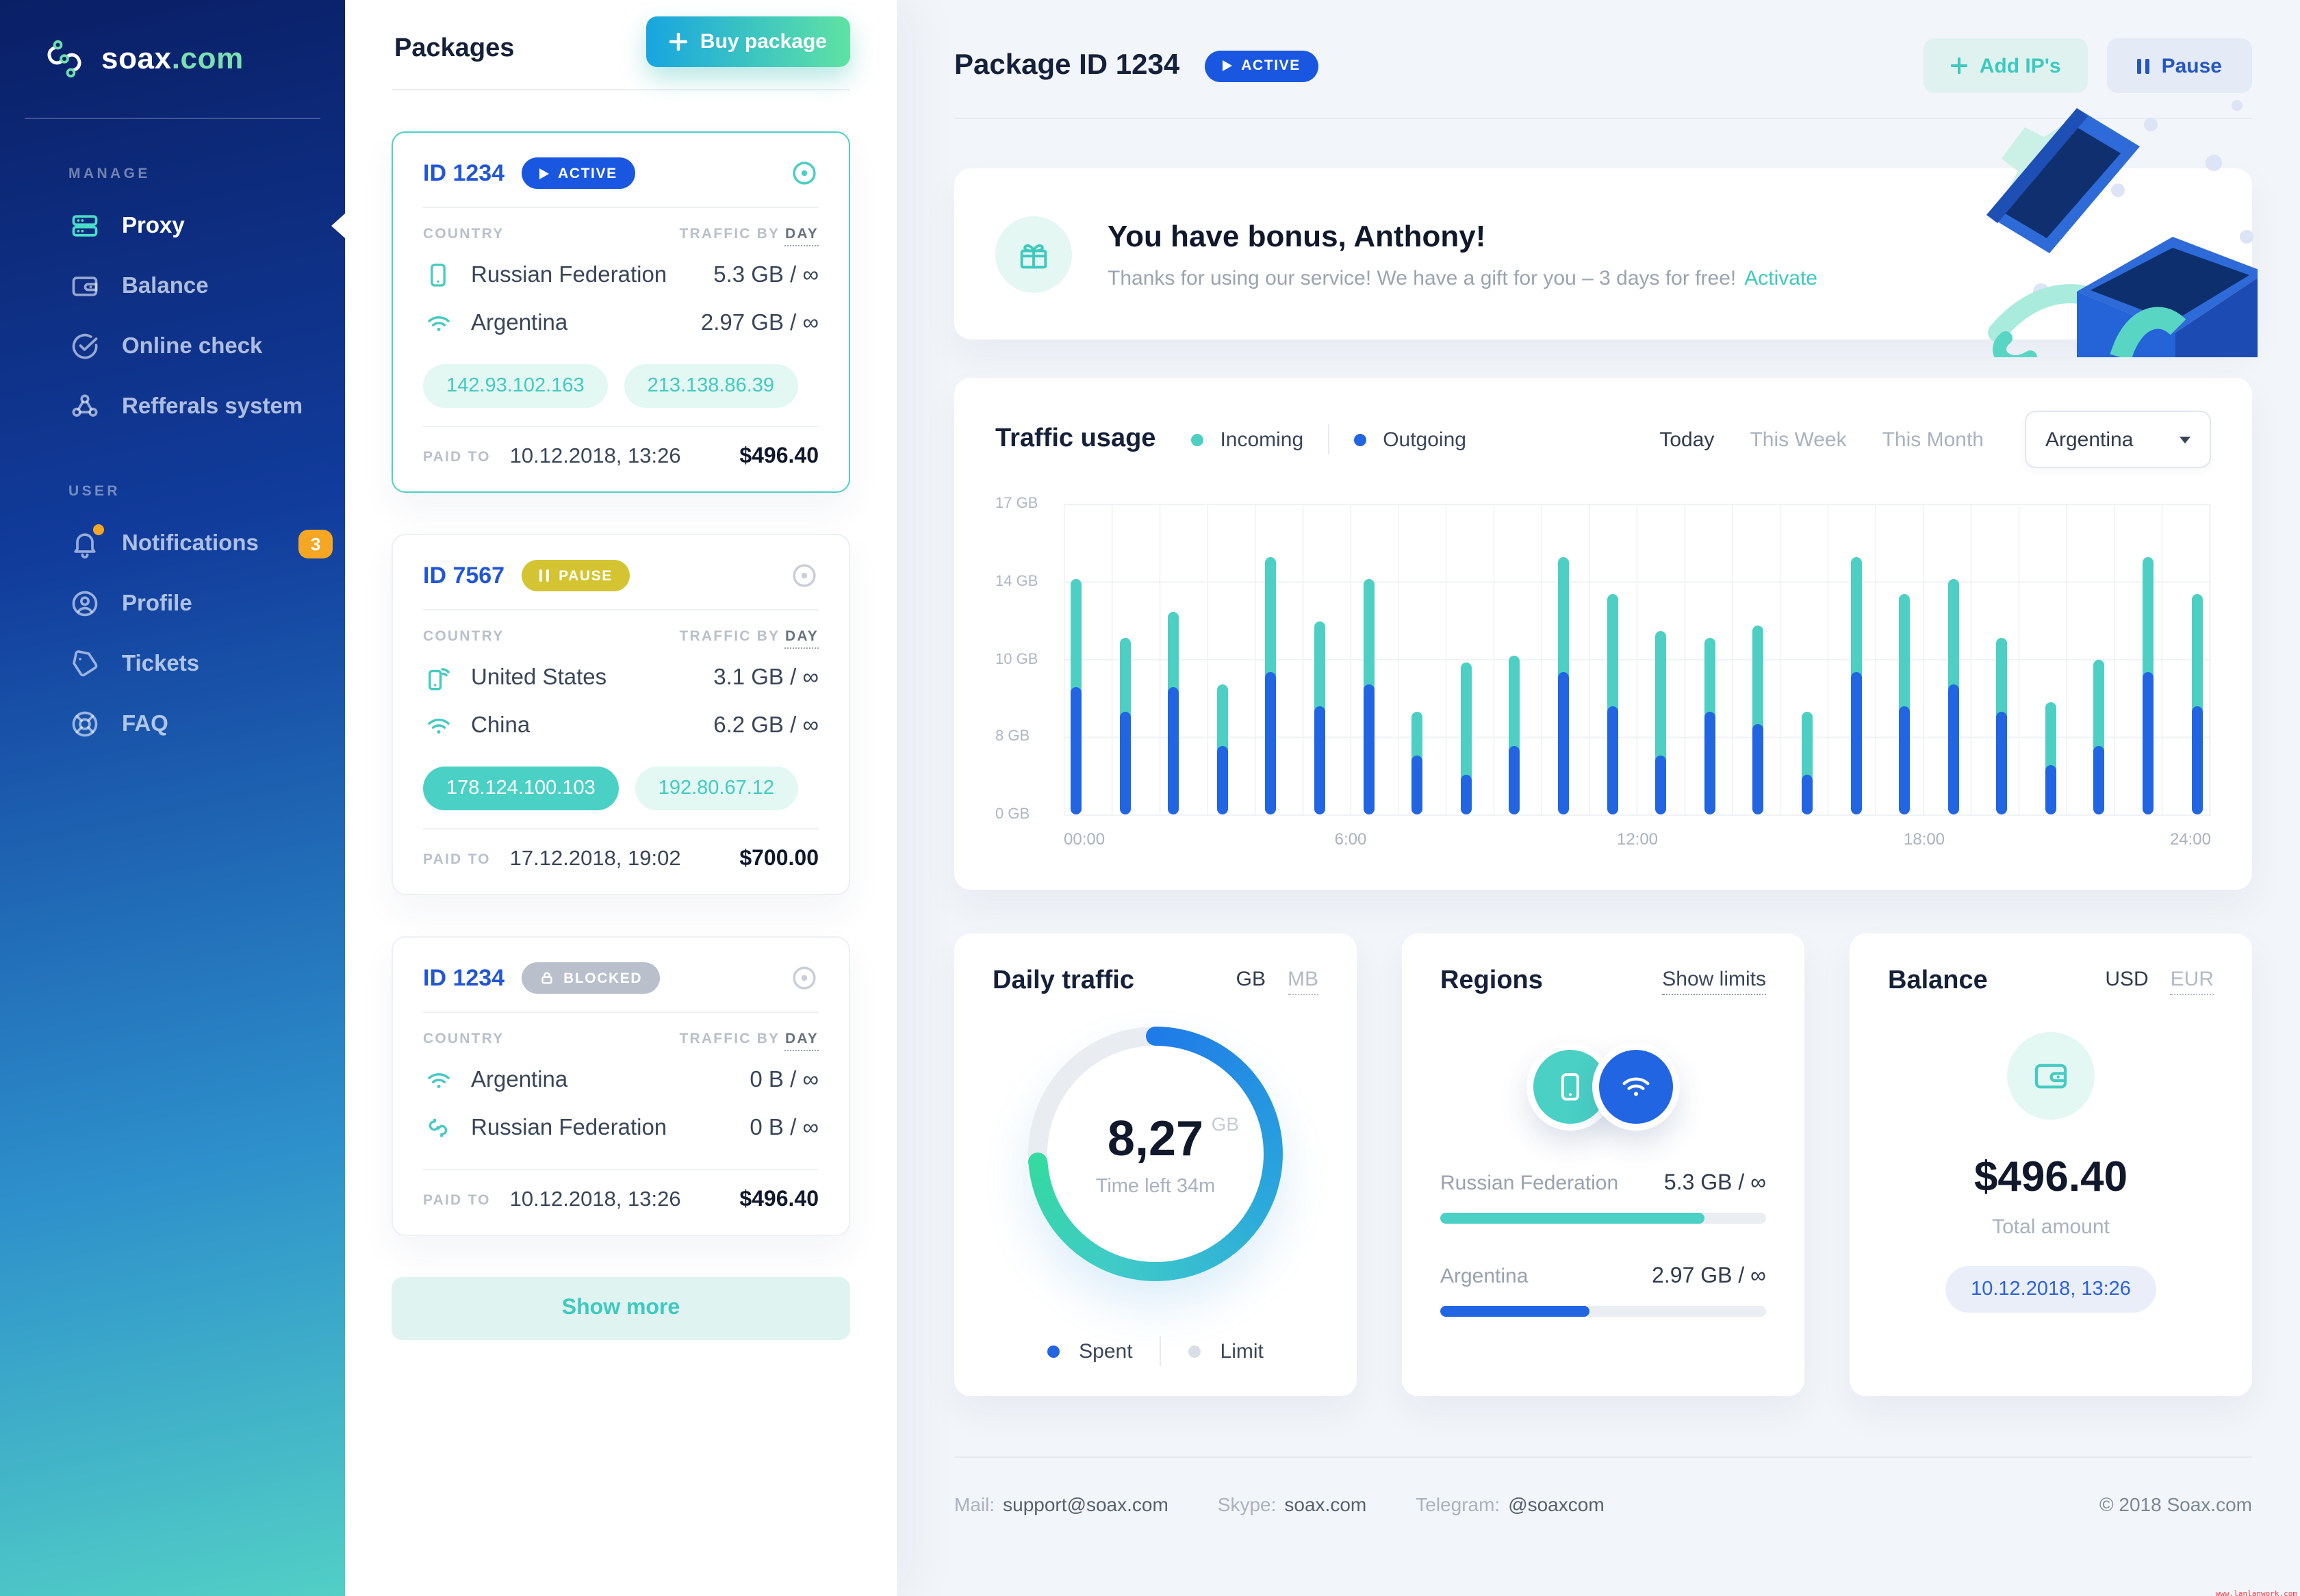  Describe the element at coordinates (717, 789) in the screenshot. I see `ip-chip: 192.80.67.12` at that location.